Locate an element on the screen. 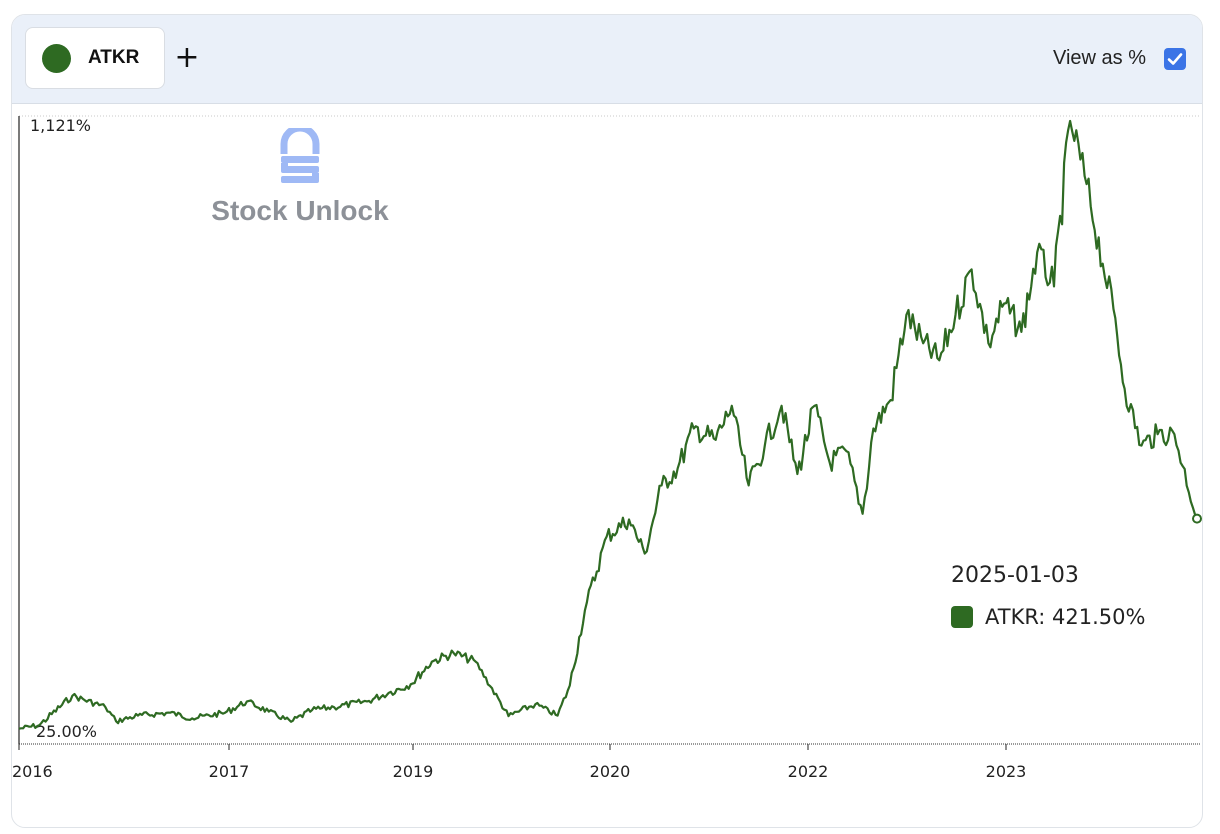  view-as-percent-checkbox is located at coordinates (1175, 59).